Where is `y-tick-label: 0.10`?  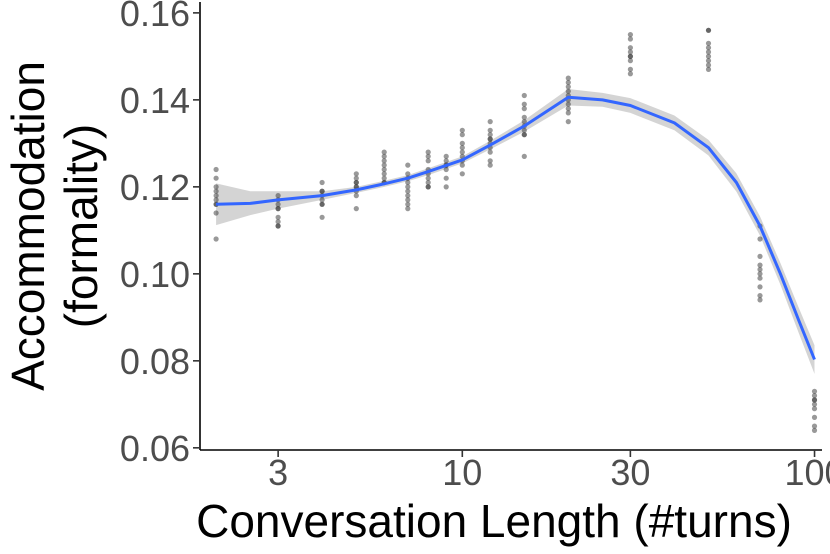
y-tick-label: 0.10 is located at coordinates (155, 274).